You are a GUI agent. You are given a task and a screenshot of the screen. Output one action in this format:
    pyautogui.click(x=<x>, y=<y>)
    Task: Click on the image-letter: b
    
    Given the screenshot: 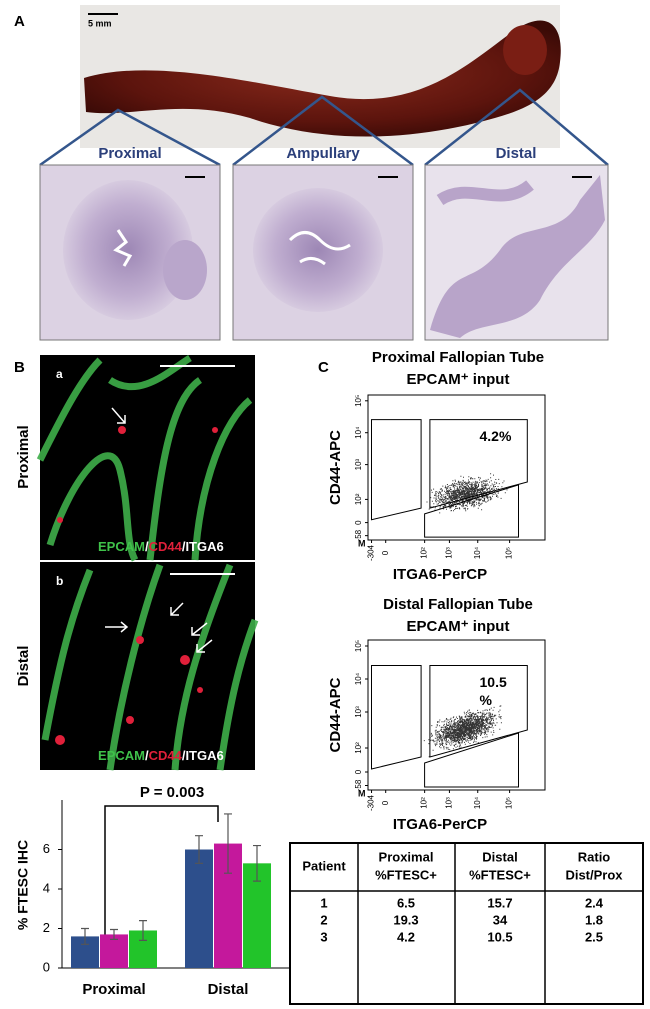 What is the action you would take?
    pyautogui.click(x=59, y=581)
    